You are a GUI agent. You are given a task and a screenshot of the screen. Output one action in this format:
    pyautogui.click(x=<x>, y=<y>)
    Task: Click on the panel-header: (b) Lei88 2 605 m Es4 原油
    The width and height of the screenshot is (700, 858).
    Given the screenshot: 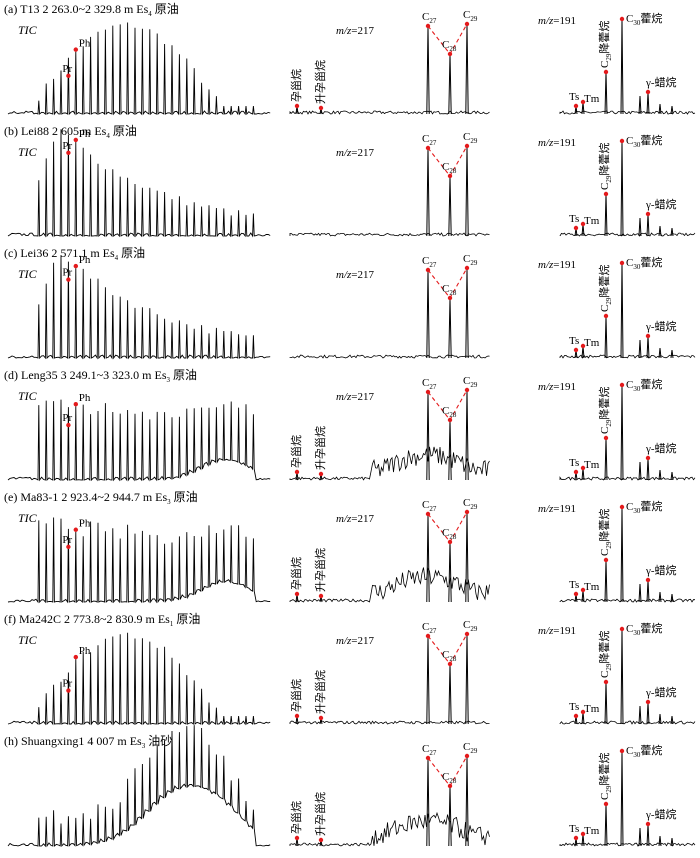 What is the action you would take?
    pyautogui.click(x=70, y=132)
    